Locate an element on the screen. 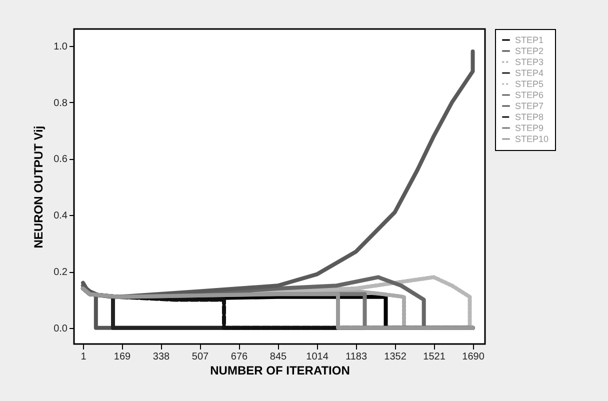 The height and width of the screenshot is (401, 608). x-tick-label: 1 is located at coordinates (83, 357).